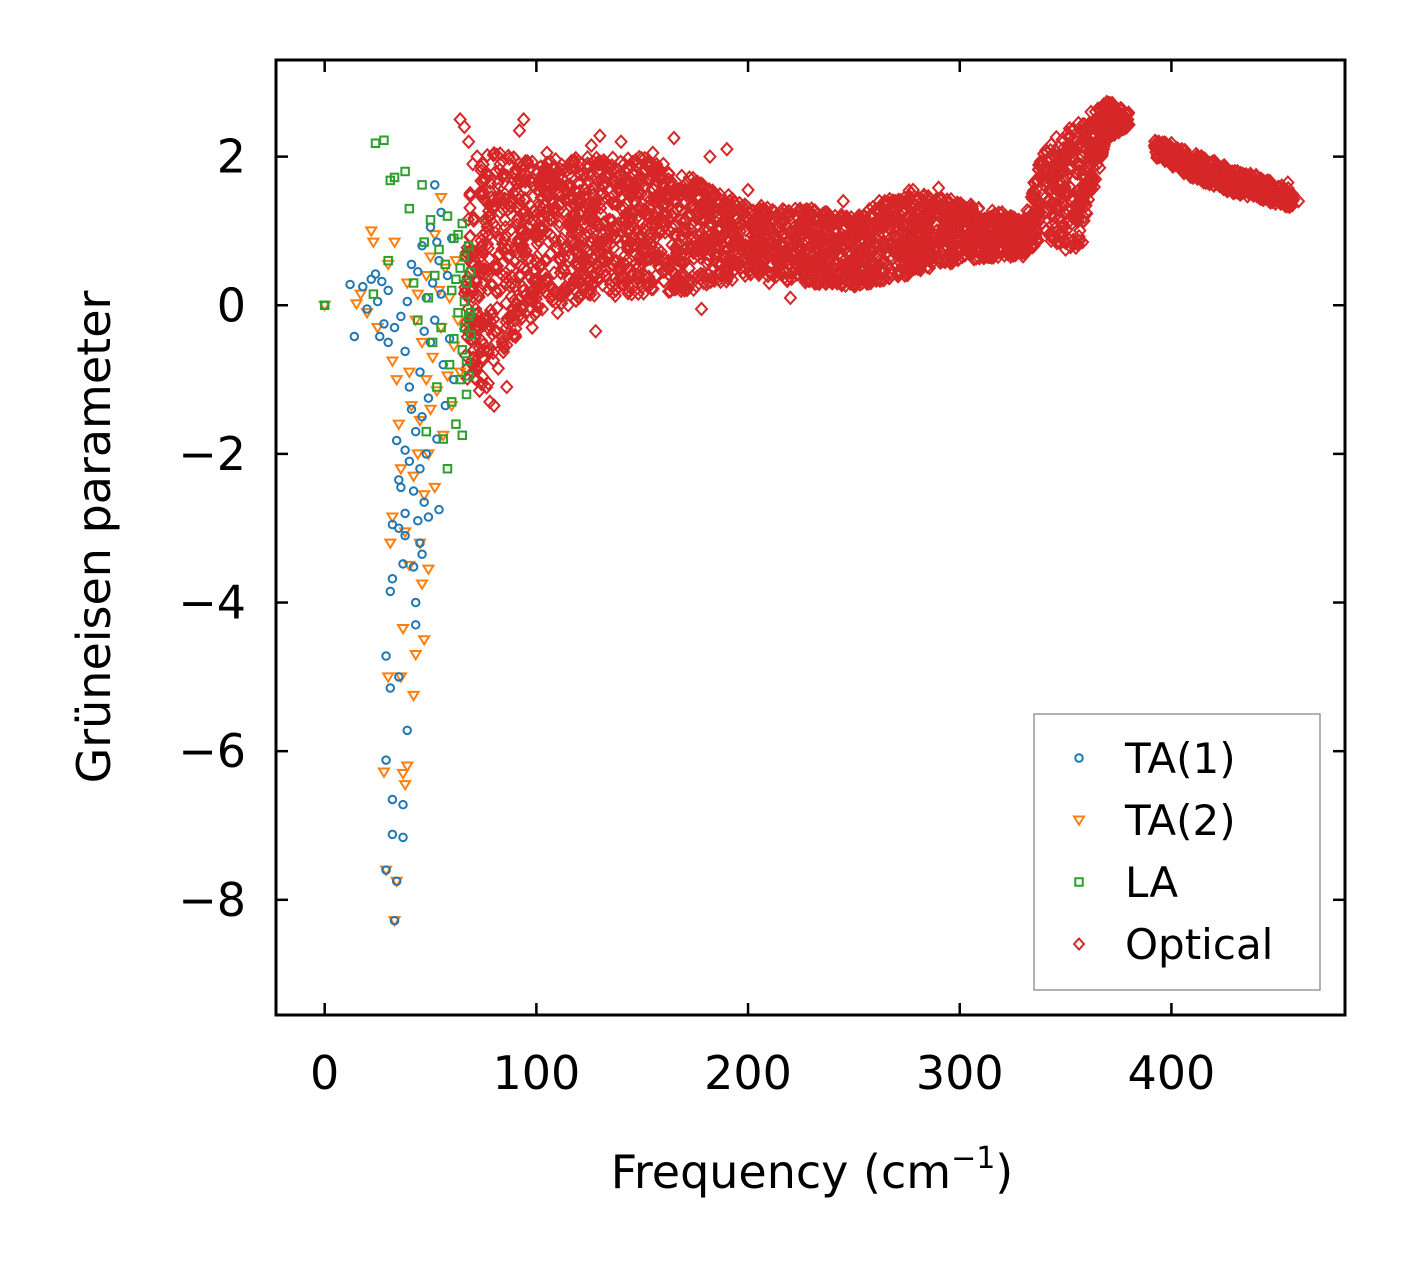 The height and width of the screenshot is (1264, 1406). Describe the element at coordinates (324, 1073) in the screenshot. I see `x-tick-label: 0` at that location.